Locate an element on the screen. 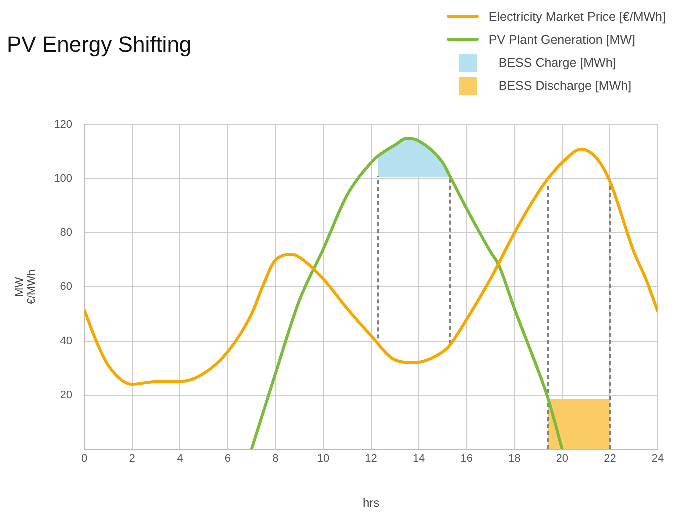  x-tick-label: 20 is located at coordinates (562, 459).